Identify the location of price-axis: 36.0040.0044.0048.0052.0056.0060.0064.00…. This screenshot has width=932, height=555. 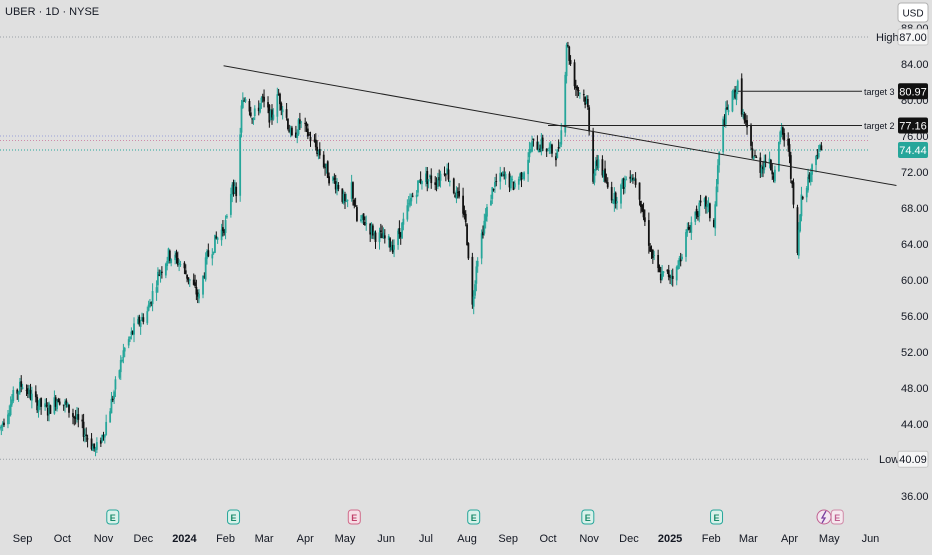
(902, 263).